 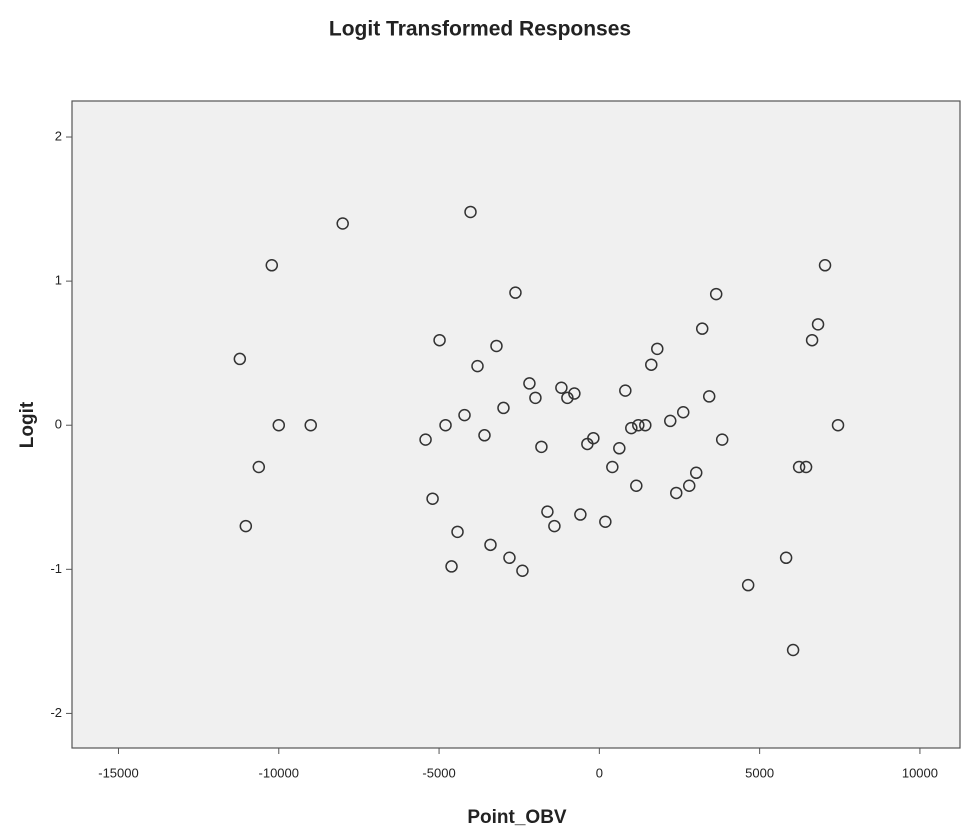 I want to click on y-tick-label: 0, so click(x=58, y=424).